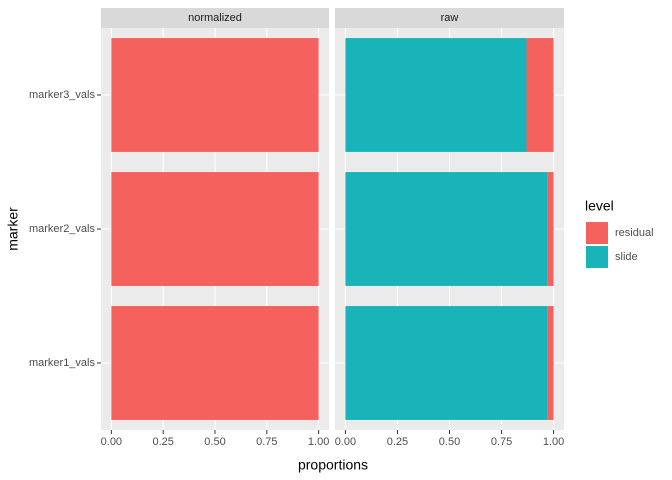  I want to click on y-tick-label: marker3_vals, so click(62, 95).